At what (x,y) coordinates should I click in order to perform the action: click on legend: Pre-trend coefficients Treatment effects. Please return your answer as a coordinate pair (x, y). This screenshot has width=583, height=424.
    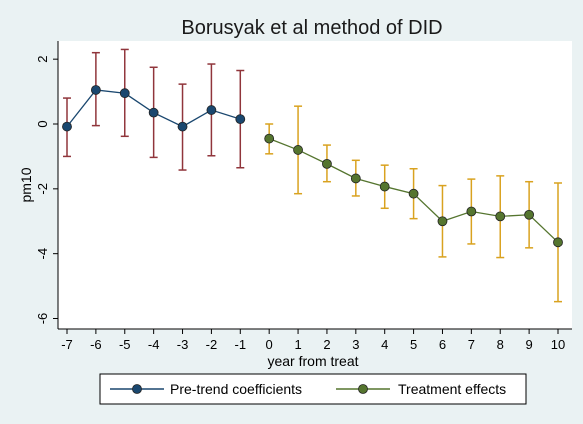
    Looking at the image, I should click on (313, 389).